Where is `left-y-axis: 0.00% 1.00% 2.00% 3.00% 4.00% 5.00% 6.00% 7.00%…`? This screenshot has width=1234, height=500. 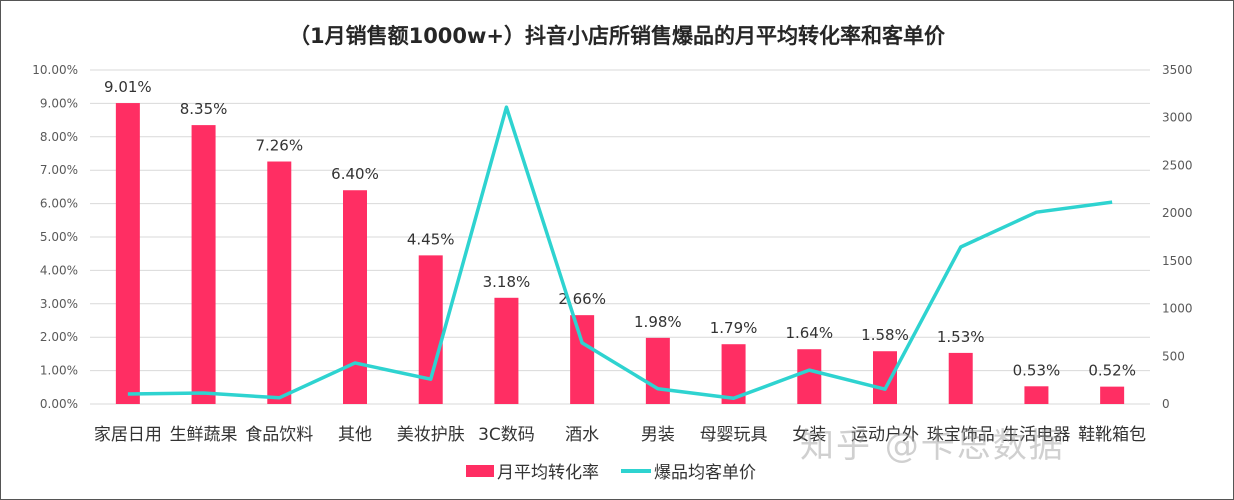 left-y-axis: 0.00% 1.00% 2.00% 3.00% 4.00% 5.00% 6.00% 7.00%… is located at coordinates (55, 237).